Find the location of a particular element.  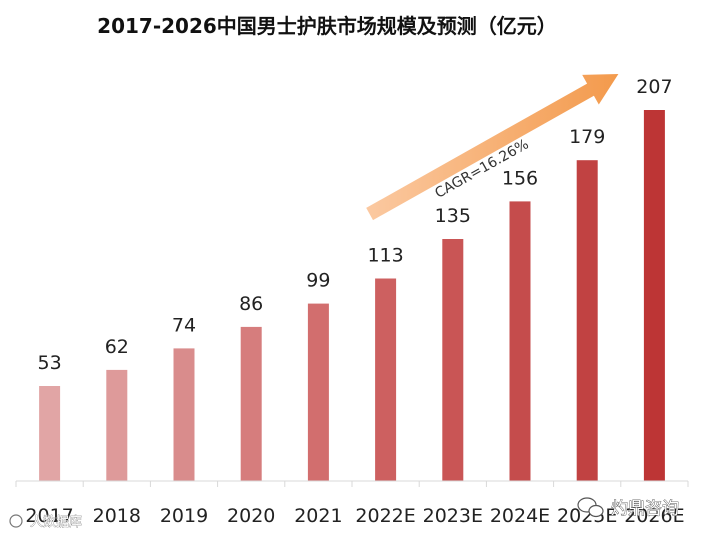

bar-2024E is located at coordinates (520, 341).